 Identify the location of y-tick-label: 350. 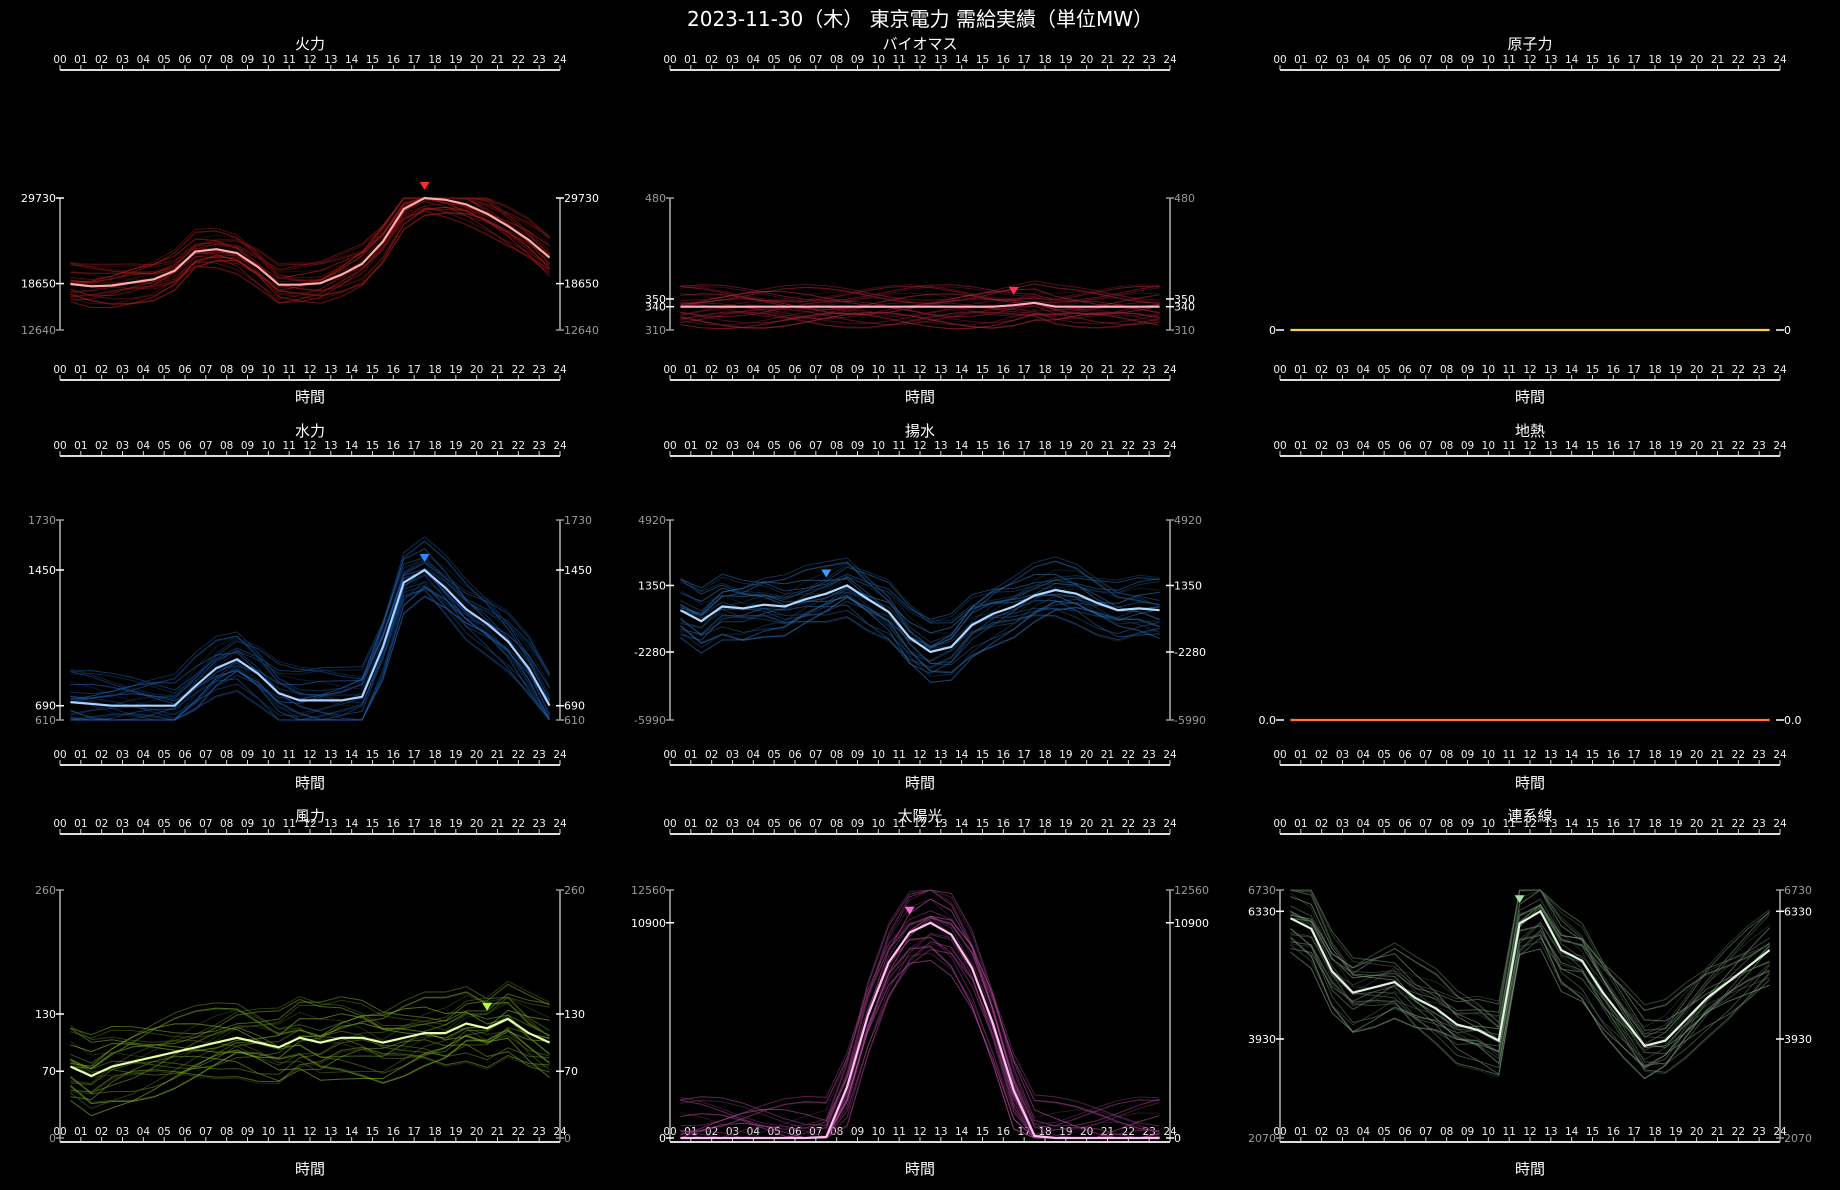
(1184, 299).